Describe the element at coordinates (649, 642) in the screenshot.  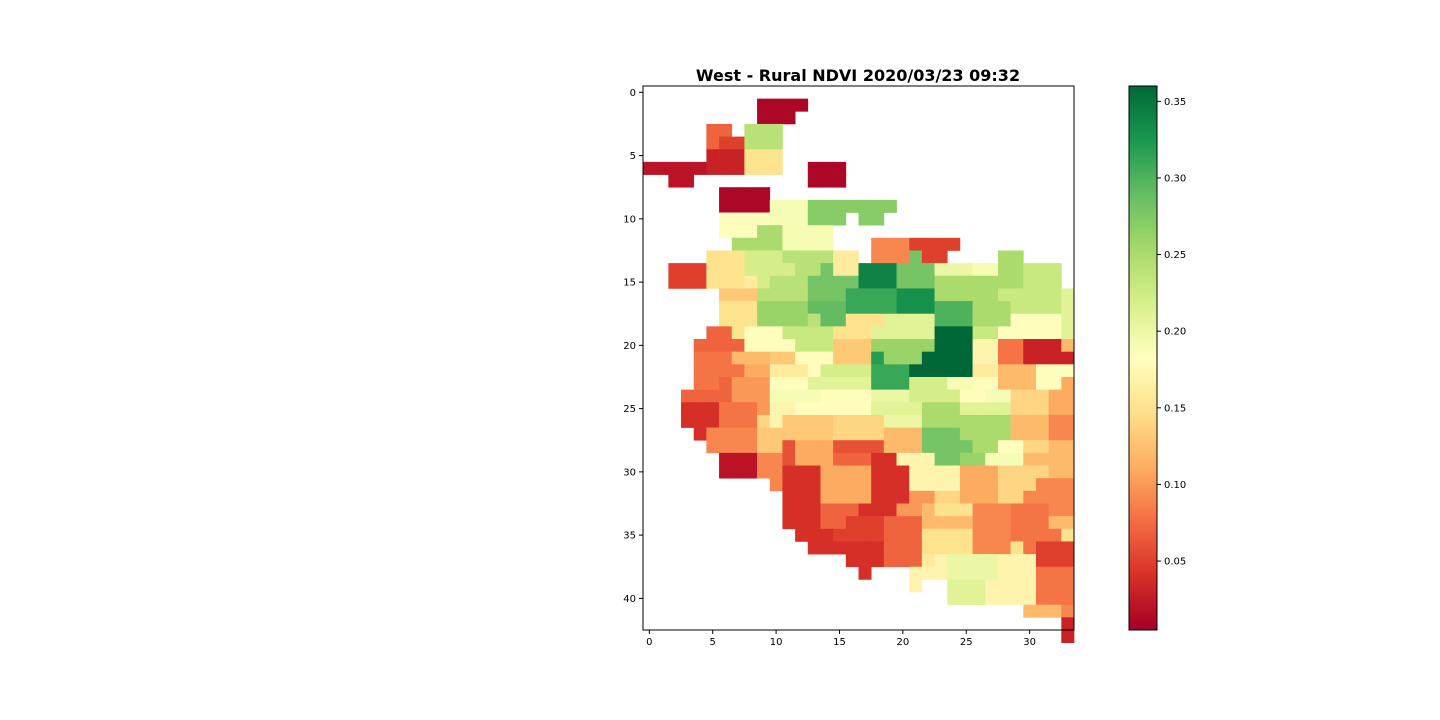
I see `x-tick-label: 0` at that location.